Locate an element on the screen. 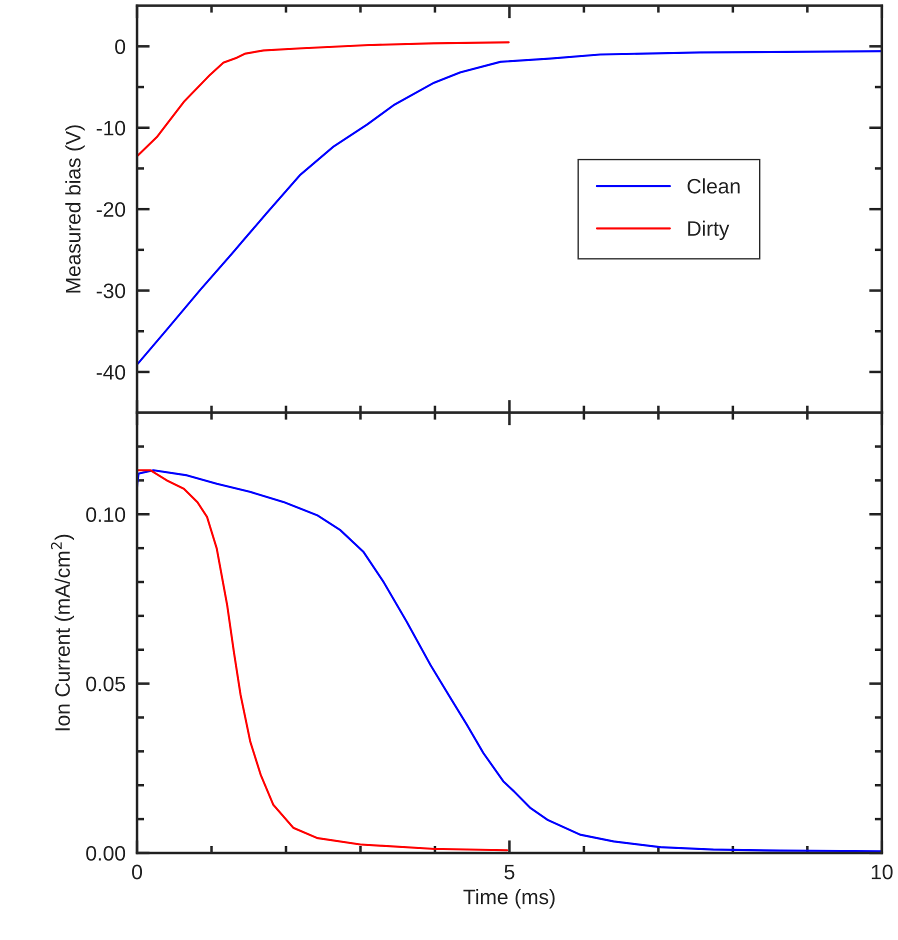  y-tick-label: 0.05 is located at coordinates (106, 684).